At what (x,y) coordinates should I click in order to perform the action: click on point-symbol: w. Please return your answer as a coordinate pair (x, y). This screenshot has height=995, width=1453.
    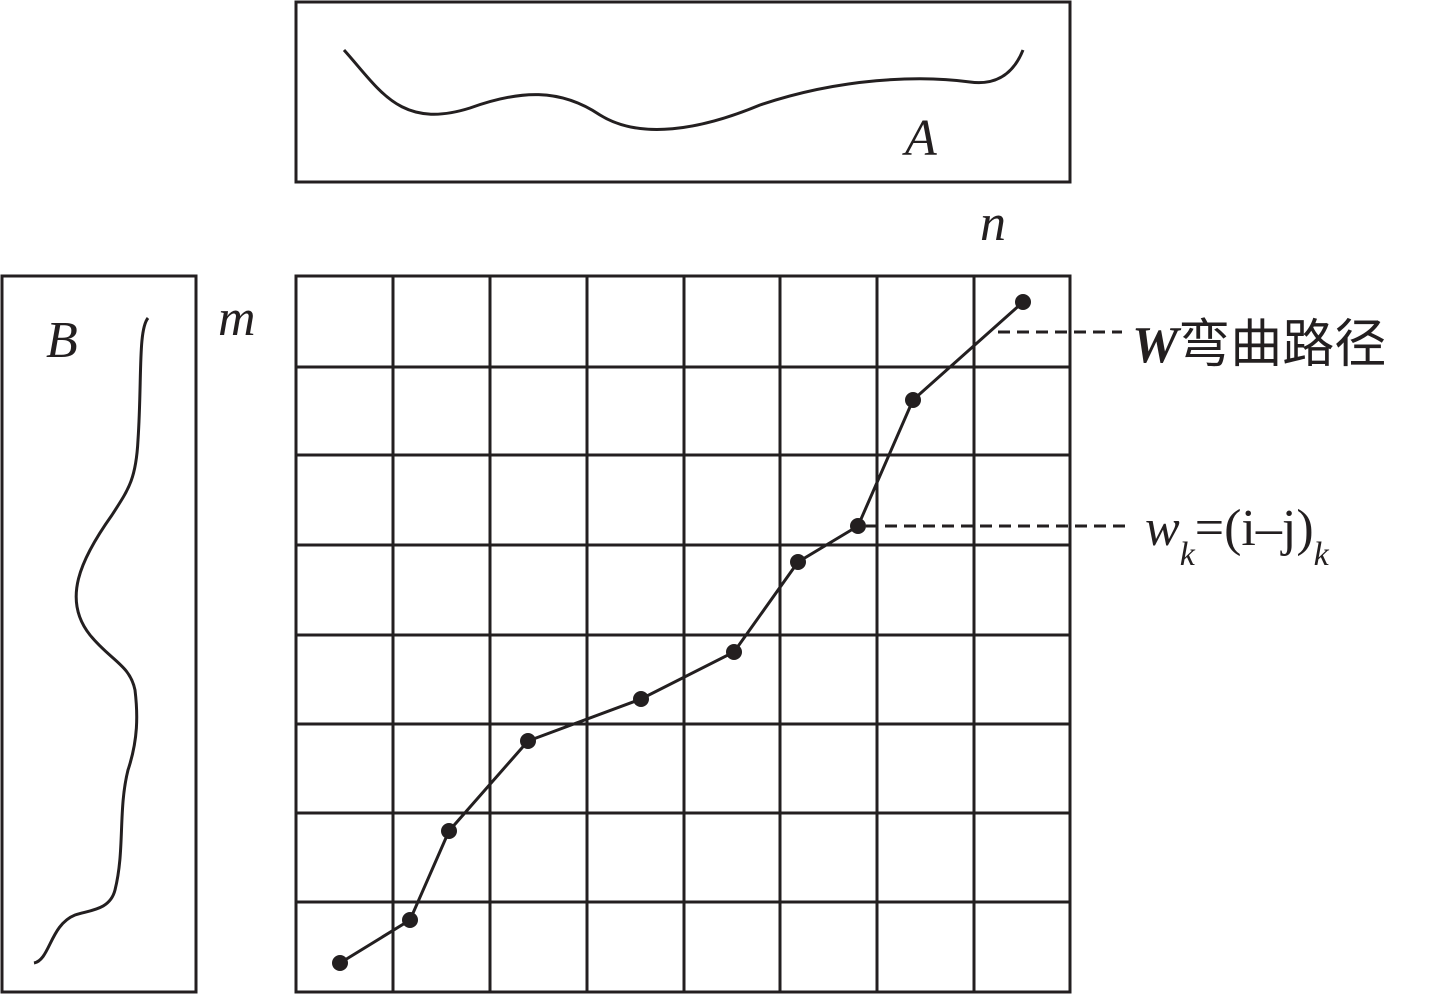
    Looking at the image, I should click on (1162, 528).